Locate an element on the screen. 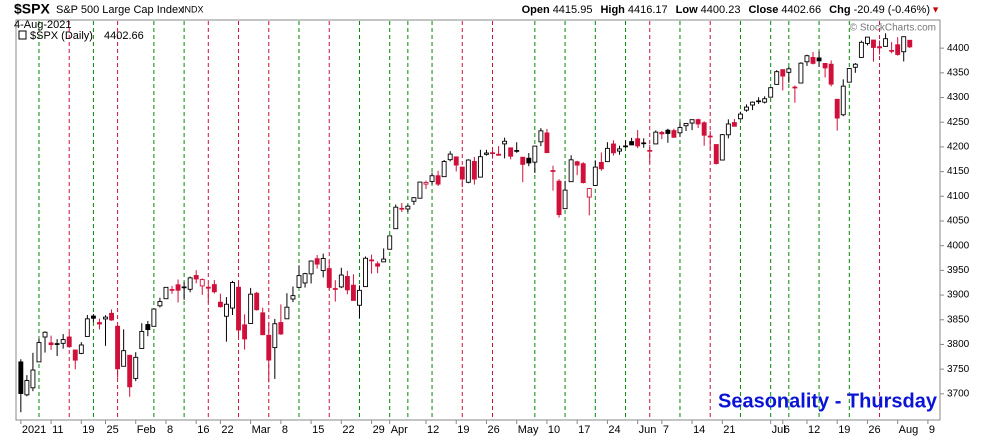  x-tick-label: 22 is located at coordinates (348, 430).